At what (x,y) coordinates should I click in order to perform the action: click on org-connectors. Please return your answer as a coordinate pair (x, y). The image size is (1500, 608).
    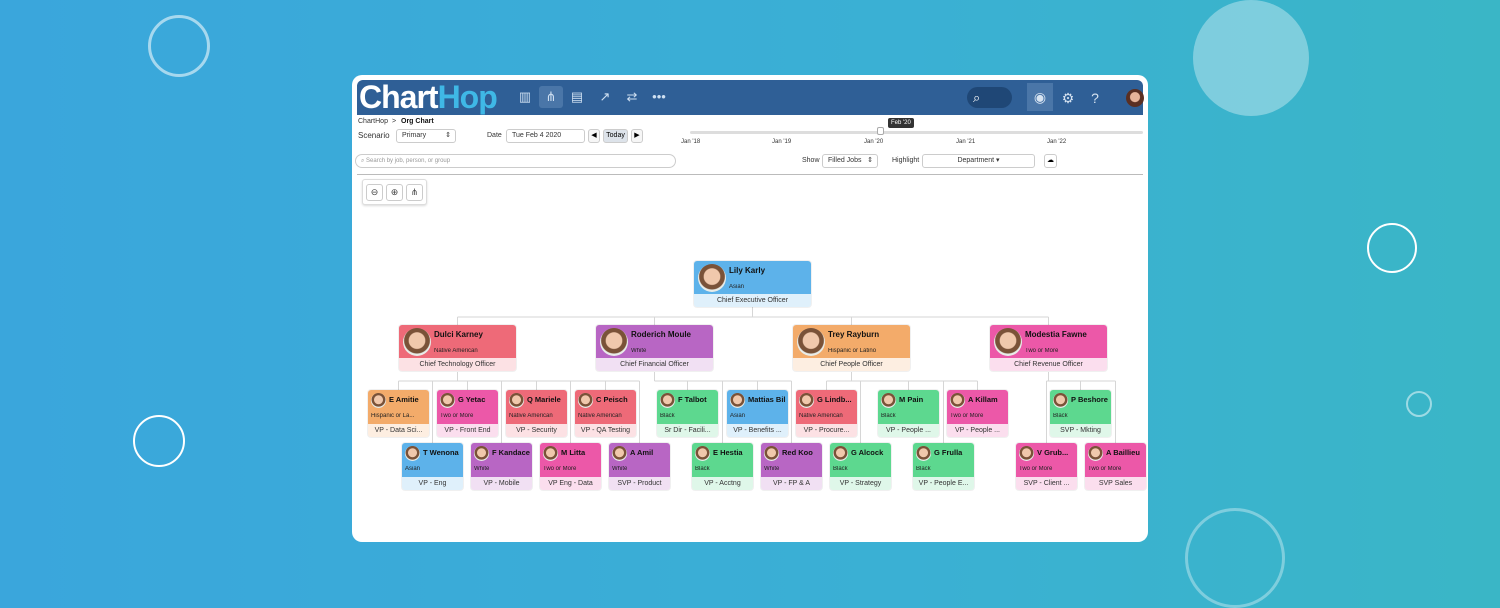
    Looking at the image, I should click on (757, 375).